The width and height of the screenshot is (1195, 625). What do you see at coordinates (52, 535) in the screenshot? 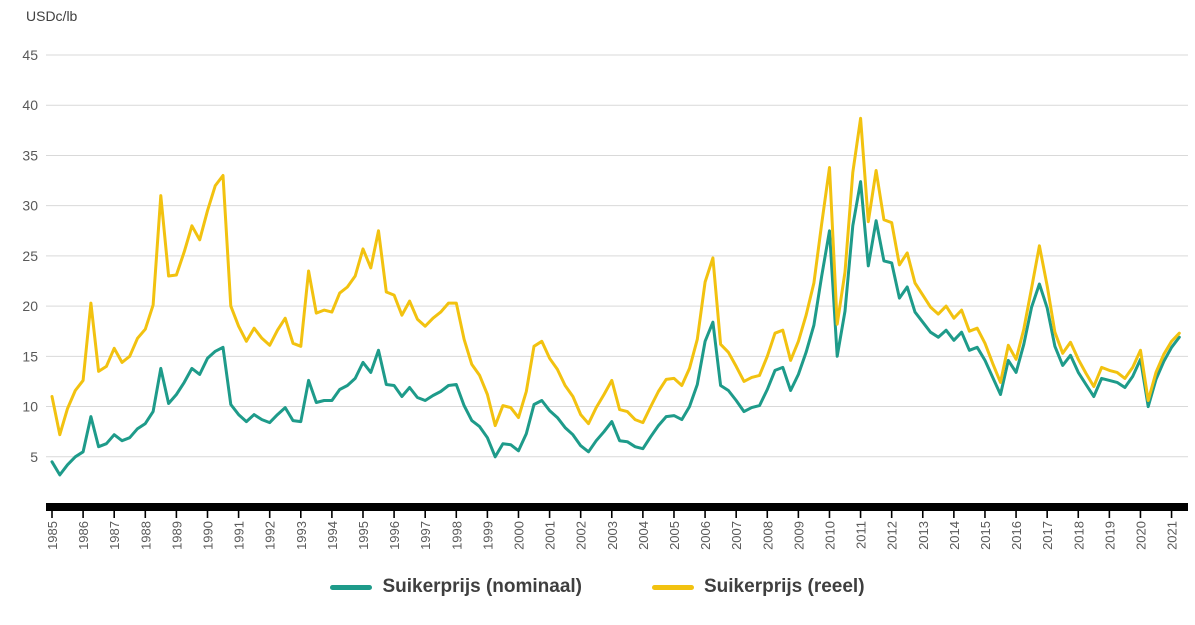
I see `x-tick-label: 1985` at bounding box center [52, 535].